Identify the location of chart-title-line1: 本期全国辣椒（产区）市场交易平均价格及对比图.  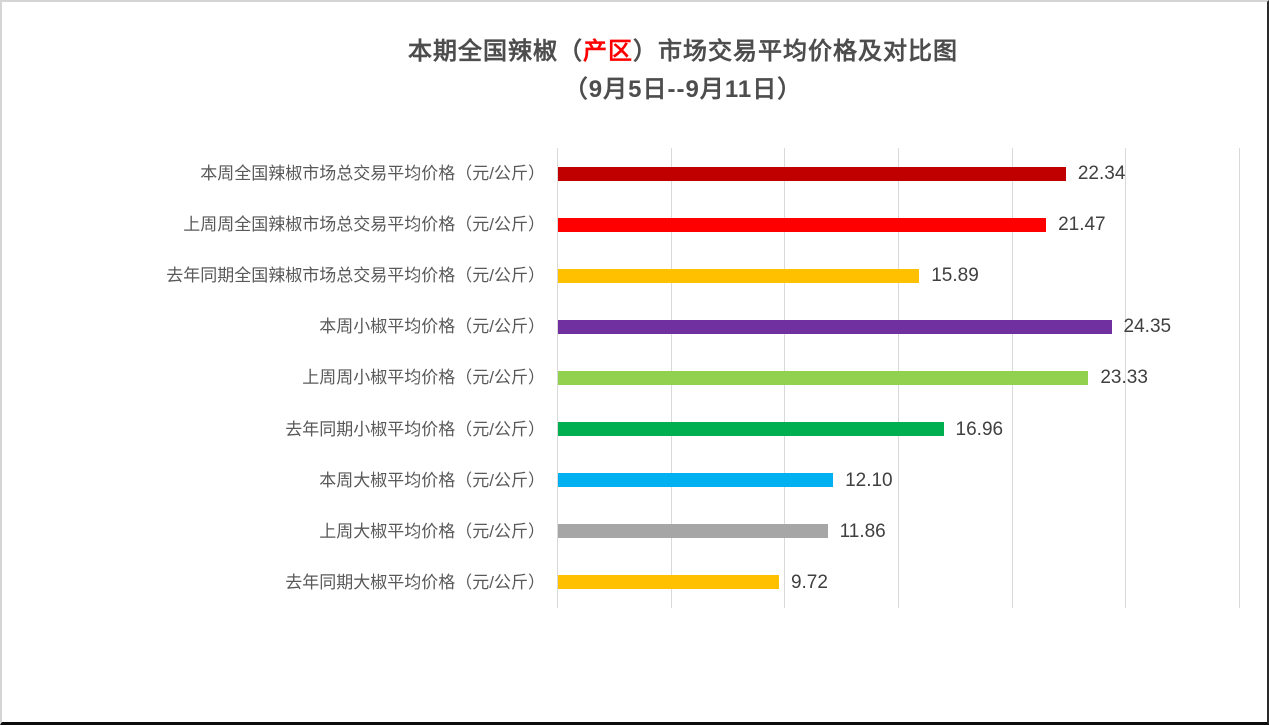
(683, 52).